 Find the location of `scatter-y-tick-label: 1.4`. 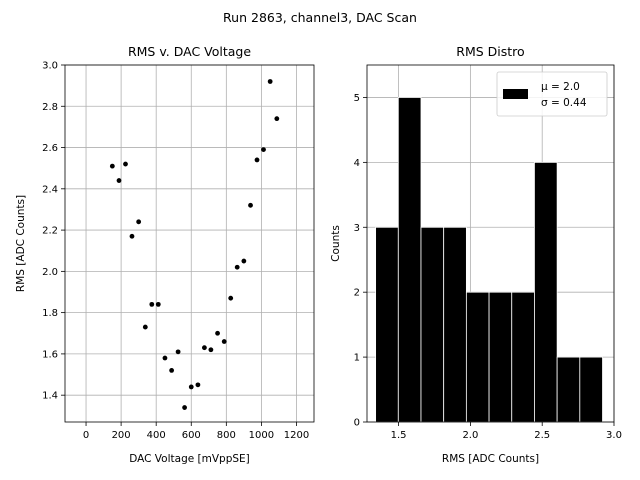

scatter-y-tick-label: 1.4 is located at coordinates (50, 396).